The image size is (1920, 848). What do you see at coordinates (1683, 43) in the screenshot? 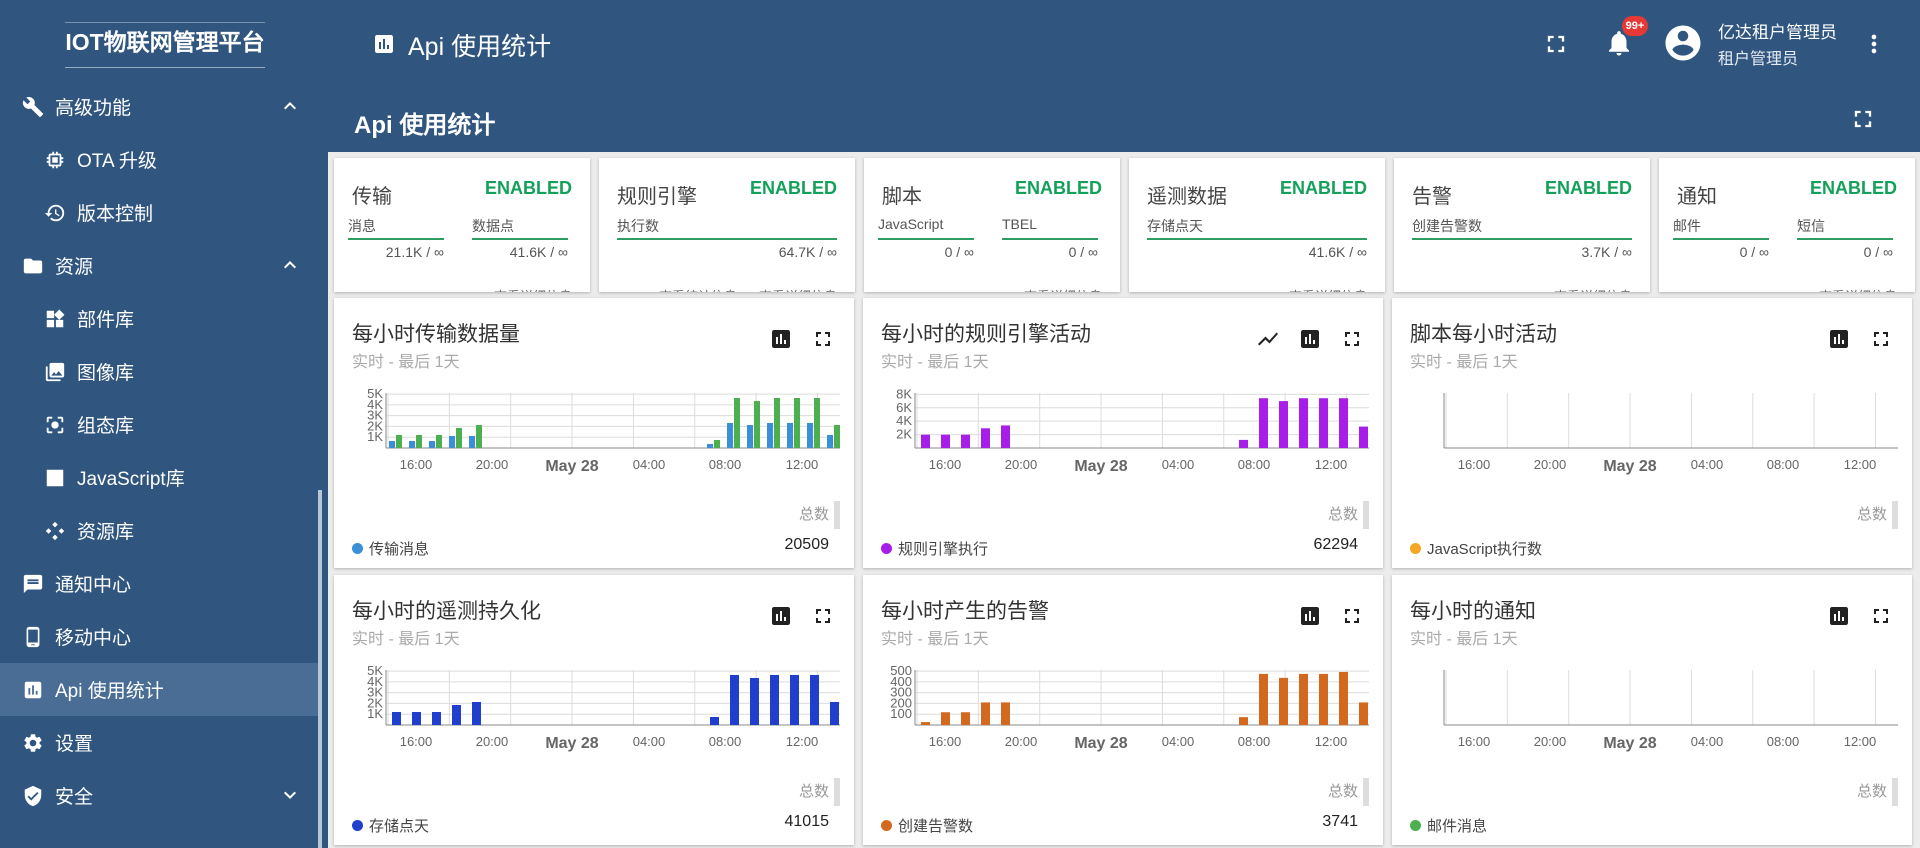
I see `user-avatar-icon` at bounding box center [1683, 43].